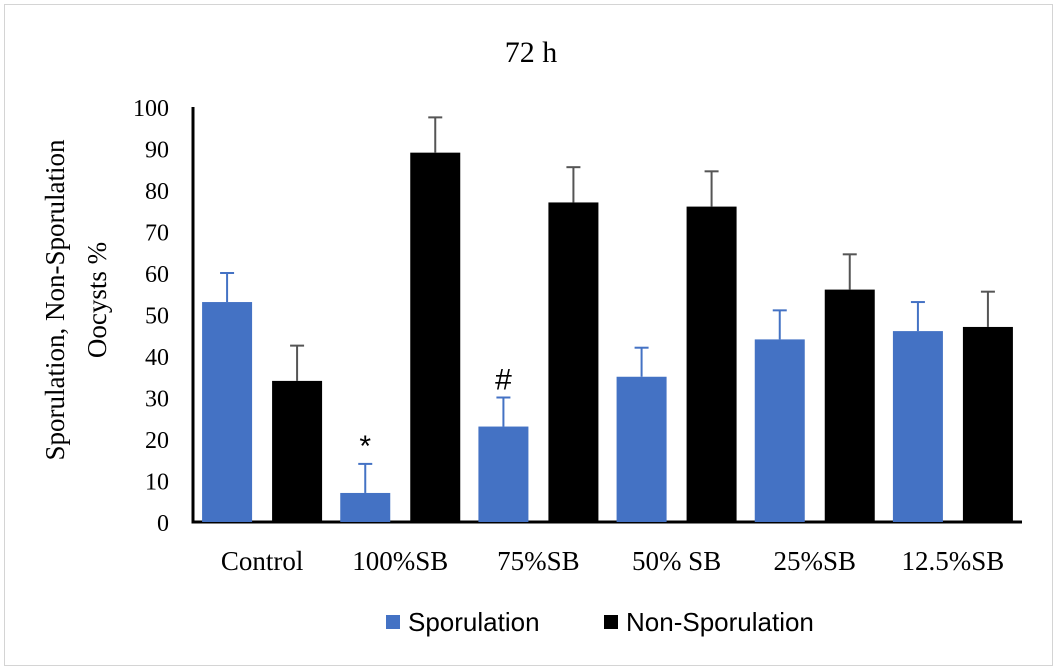 Image resolution: width=1059 pixels, height=672 pixels. What do you see at coordinates (157, 151) in the screenshot?
I see `y-tick-label: 90` at bounding box center [157, 151].